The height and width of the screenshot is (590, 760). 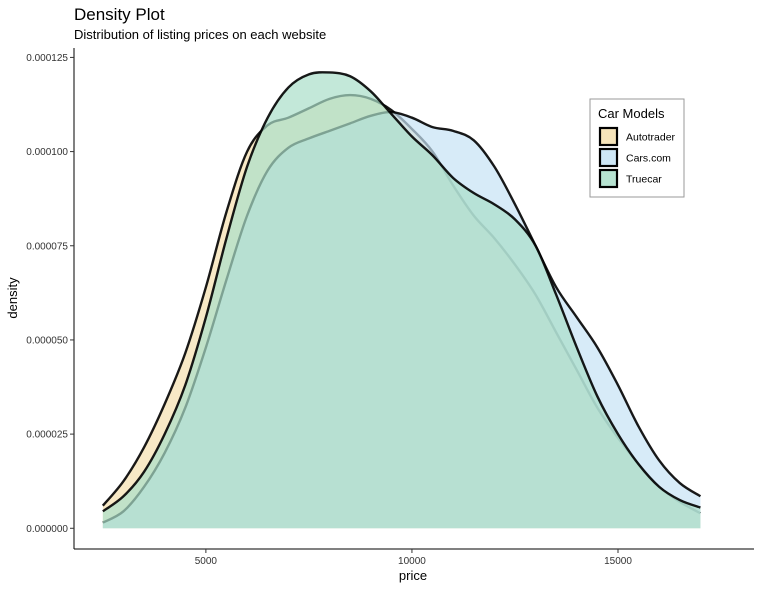 I want to click on chart-title: Density Plot, so click(x=119, y=14).